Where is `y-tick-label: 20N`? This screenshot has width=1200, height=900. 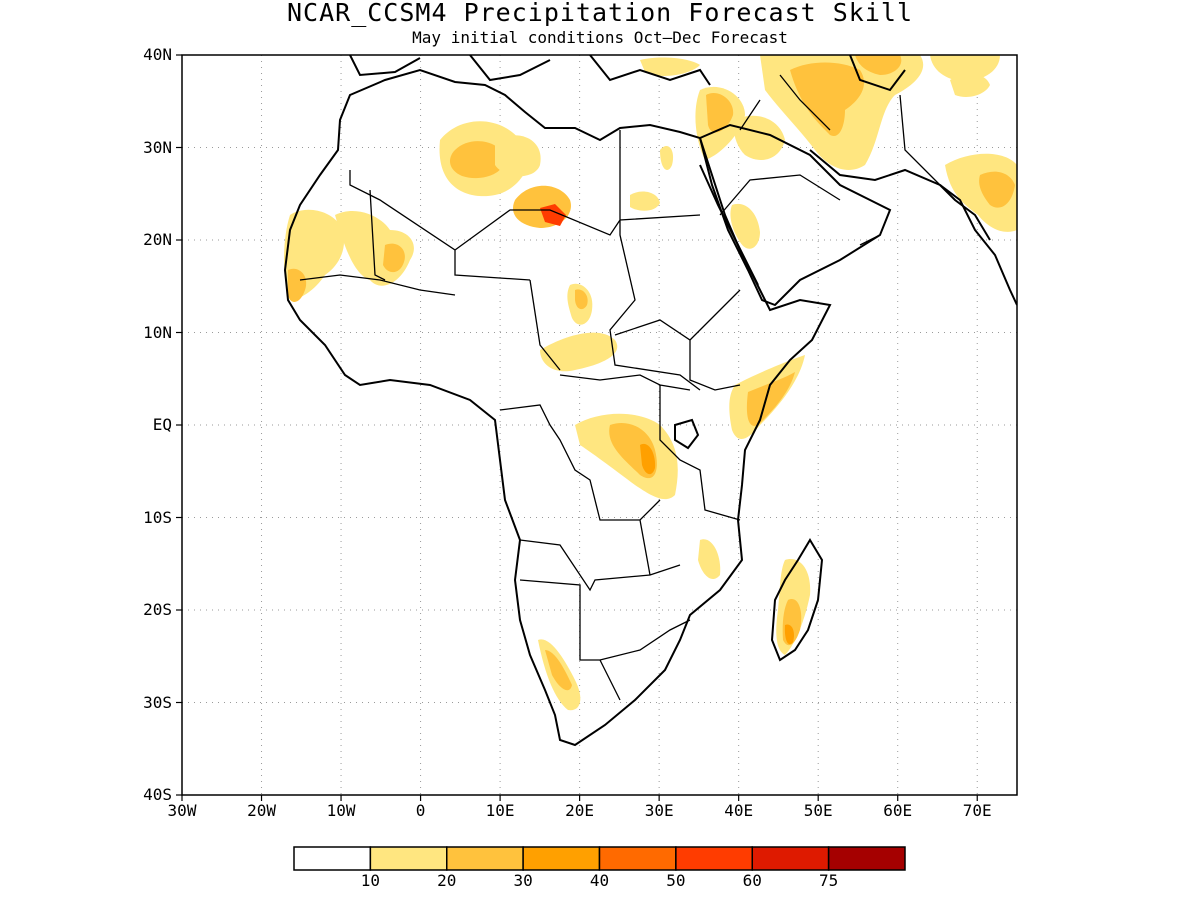 y-tick-label: 20N is located at coordinates (157, 239).